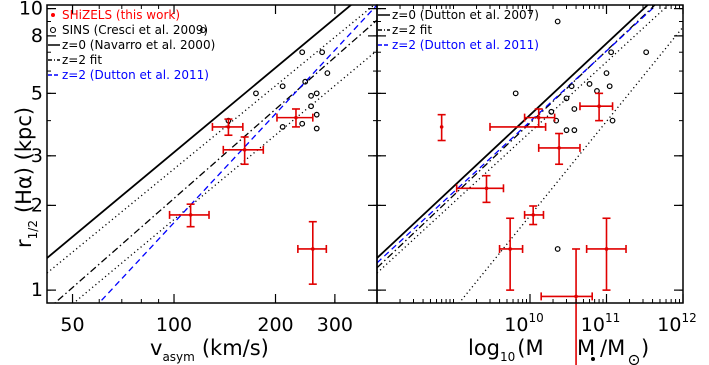 This screenshot has height=365, width=709. Describe the element at coordinates (676, 323) in the screenshot. I see `right-xtick-label-2: 1012` at that location.